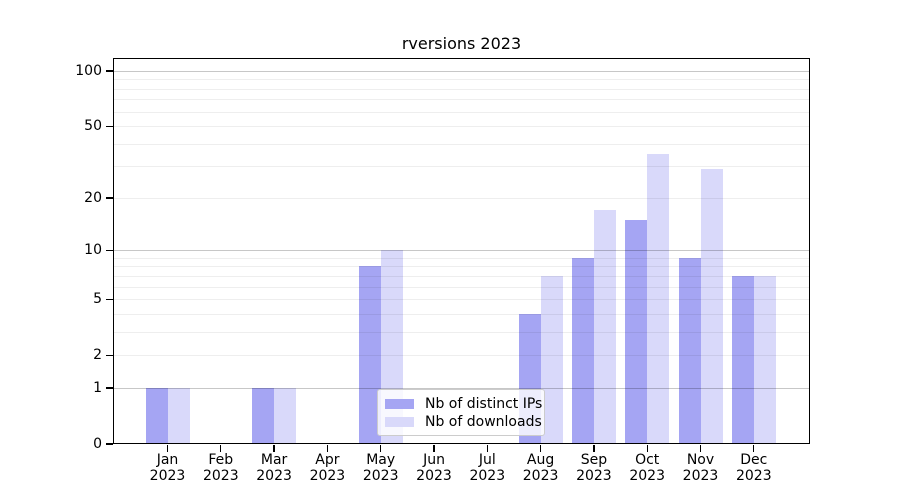 Image resolution: width=900 pixels, height=500 pixels. Describe the element at coordinates (274, 460) in the screenshot. I see `x-tick-month: Mar` at that location.